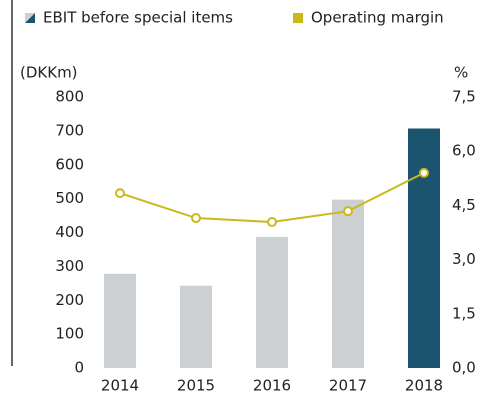 The width and height of the screenshot is (486, 401). I want to click on y-tick-label: 200, so click(69, 300).